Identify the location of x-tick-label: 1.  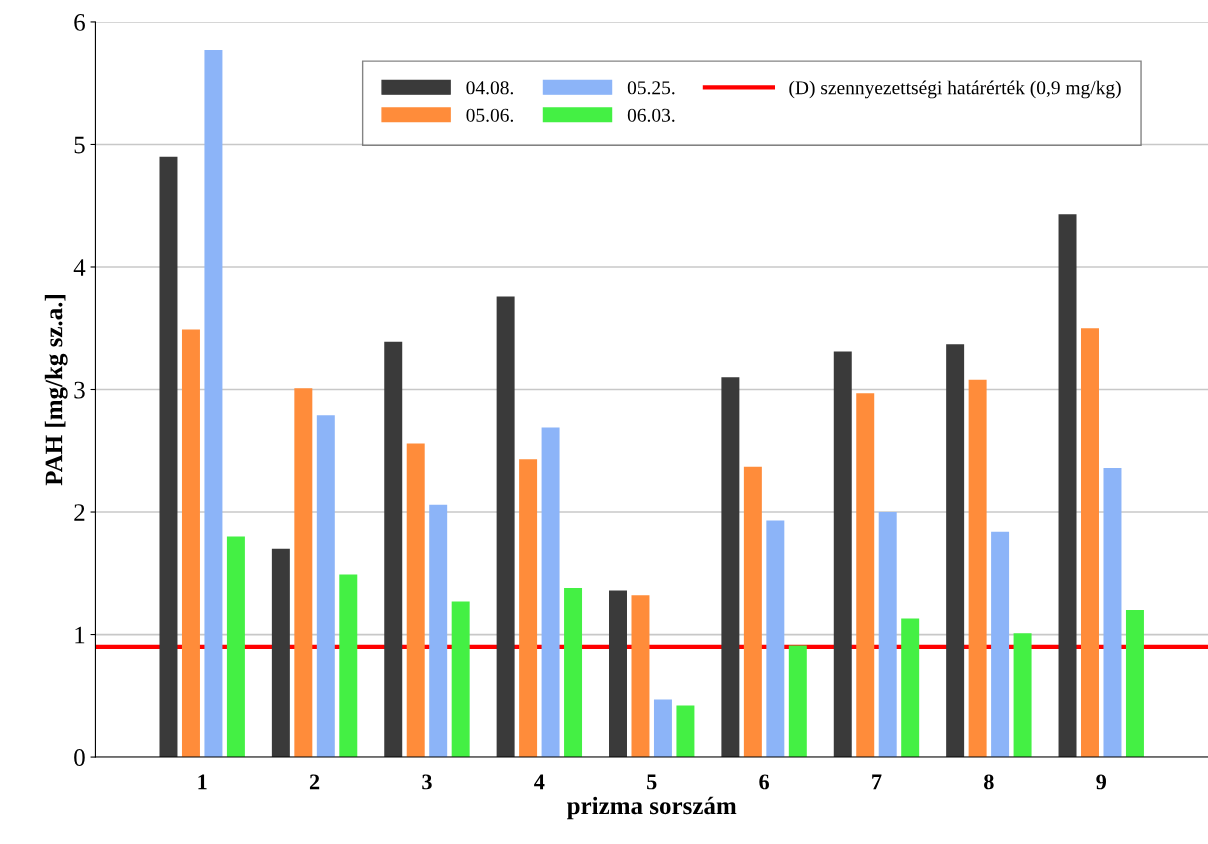
(202, 782).